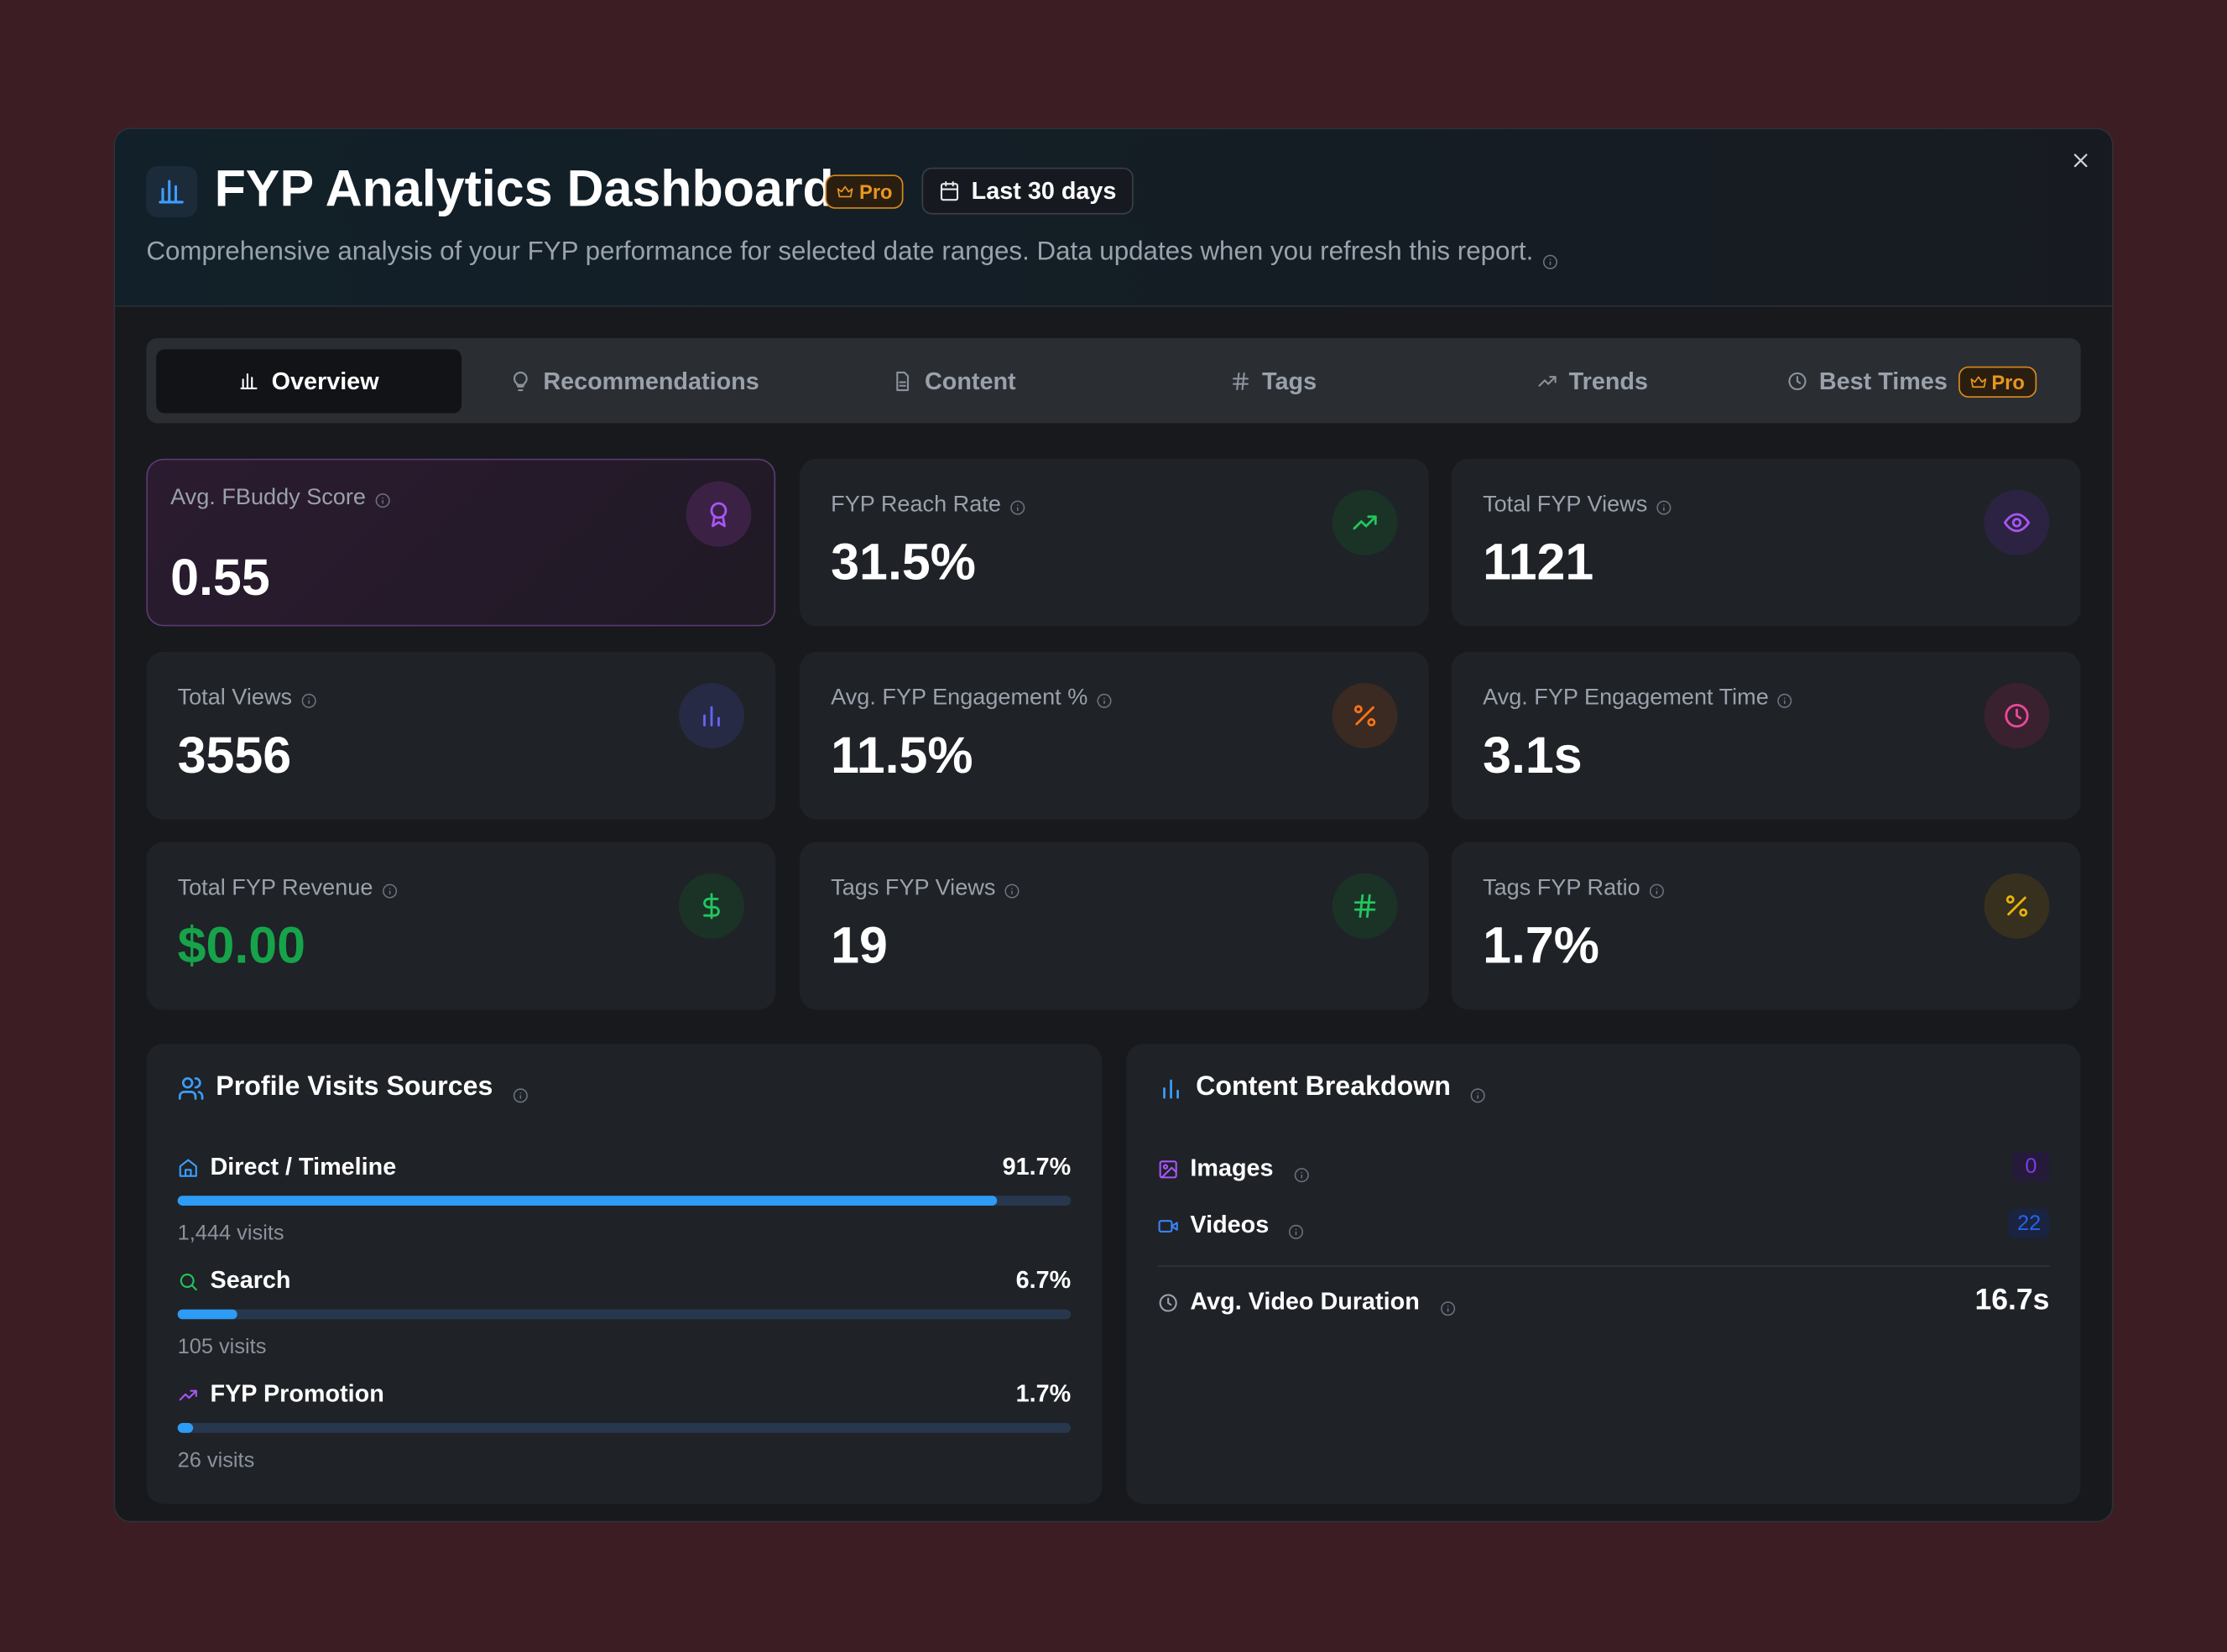  I want to click on metric-label: Avg. FBuddy Score, so click(280, 498).